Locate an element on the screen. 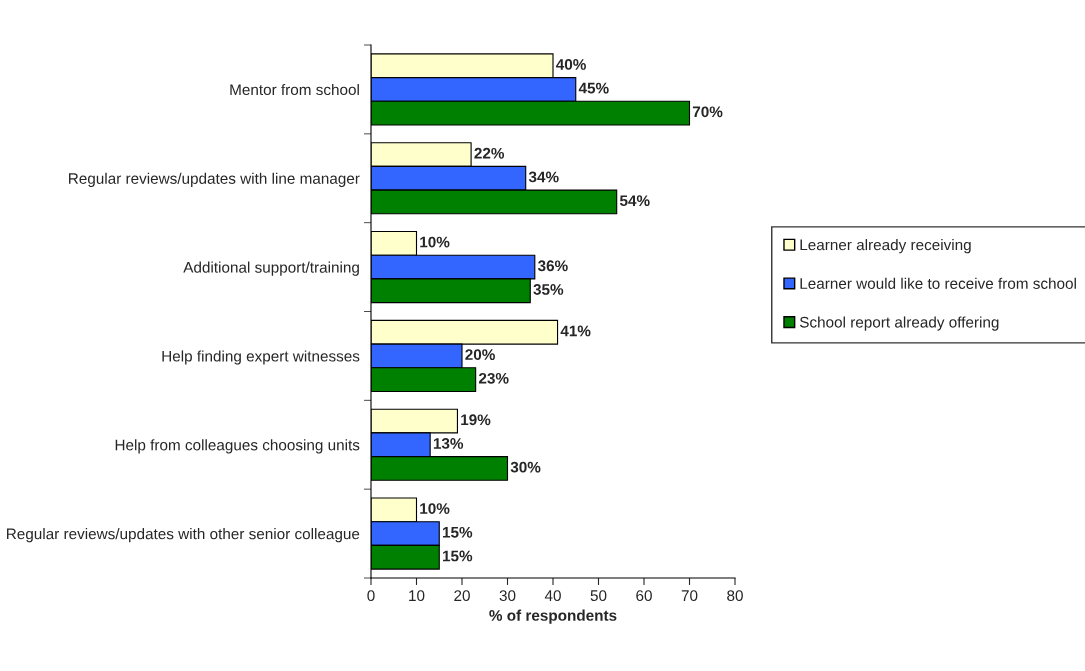 The height and width of the screenshot is (671, 1085). y-tick-label: Regular reviews/updates with other senior colleague is located at coordinates (183, 535).